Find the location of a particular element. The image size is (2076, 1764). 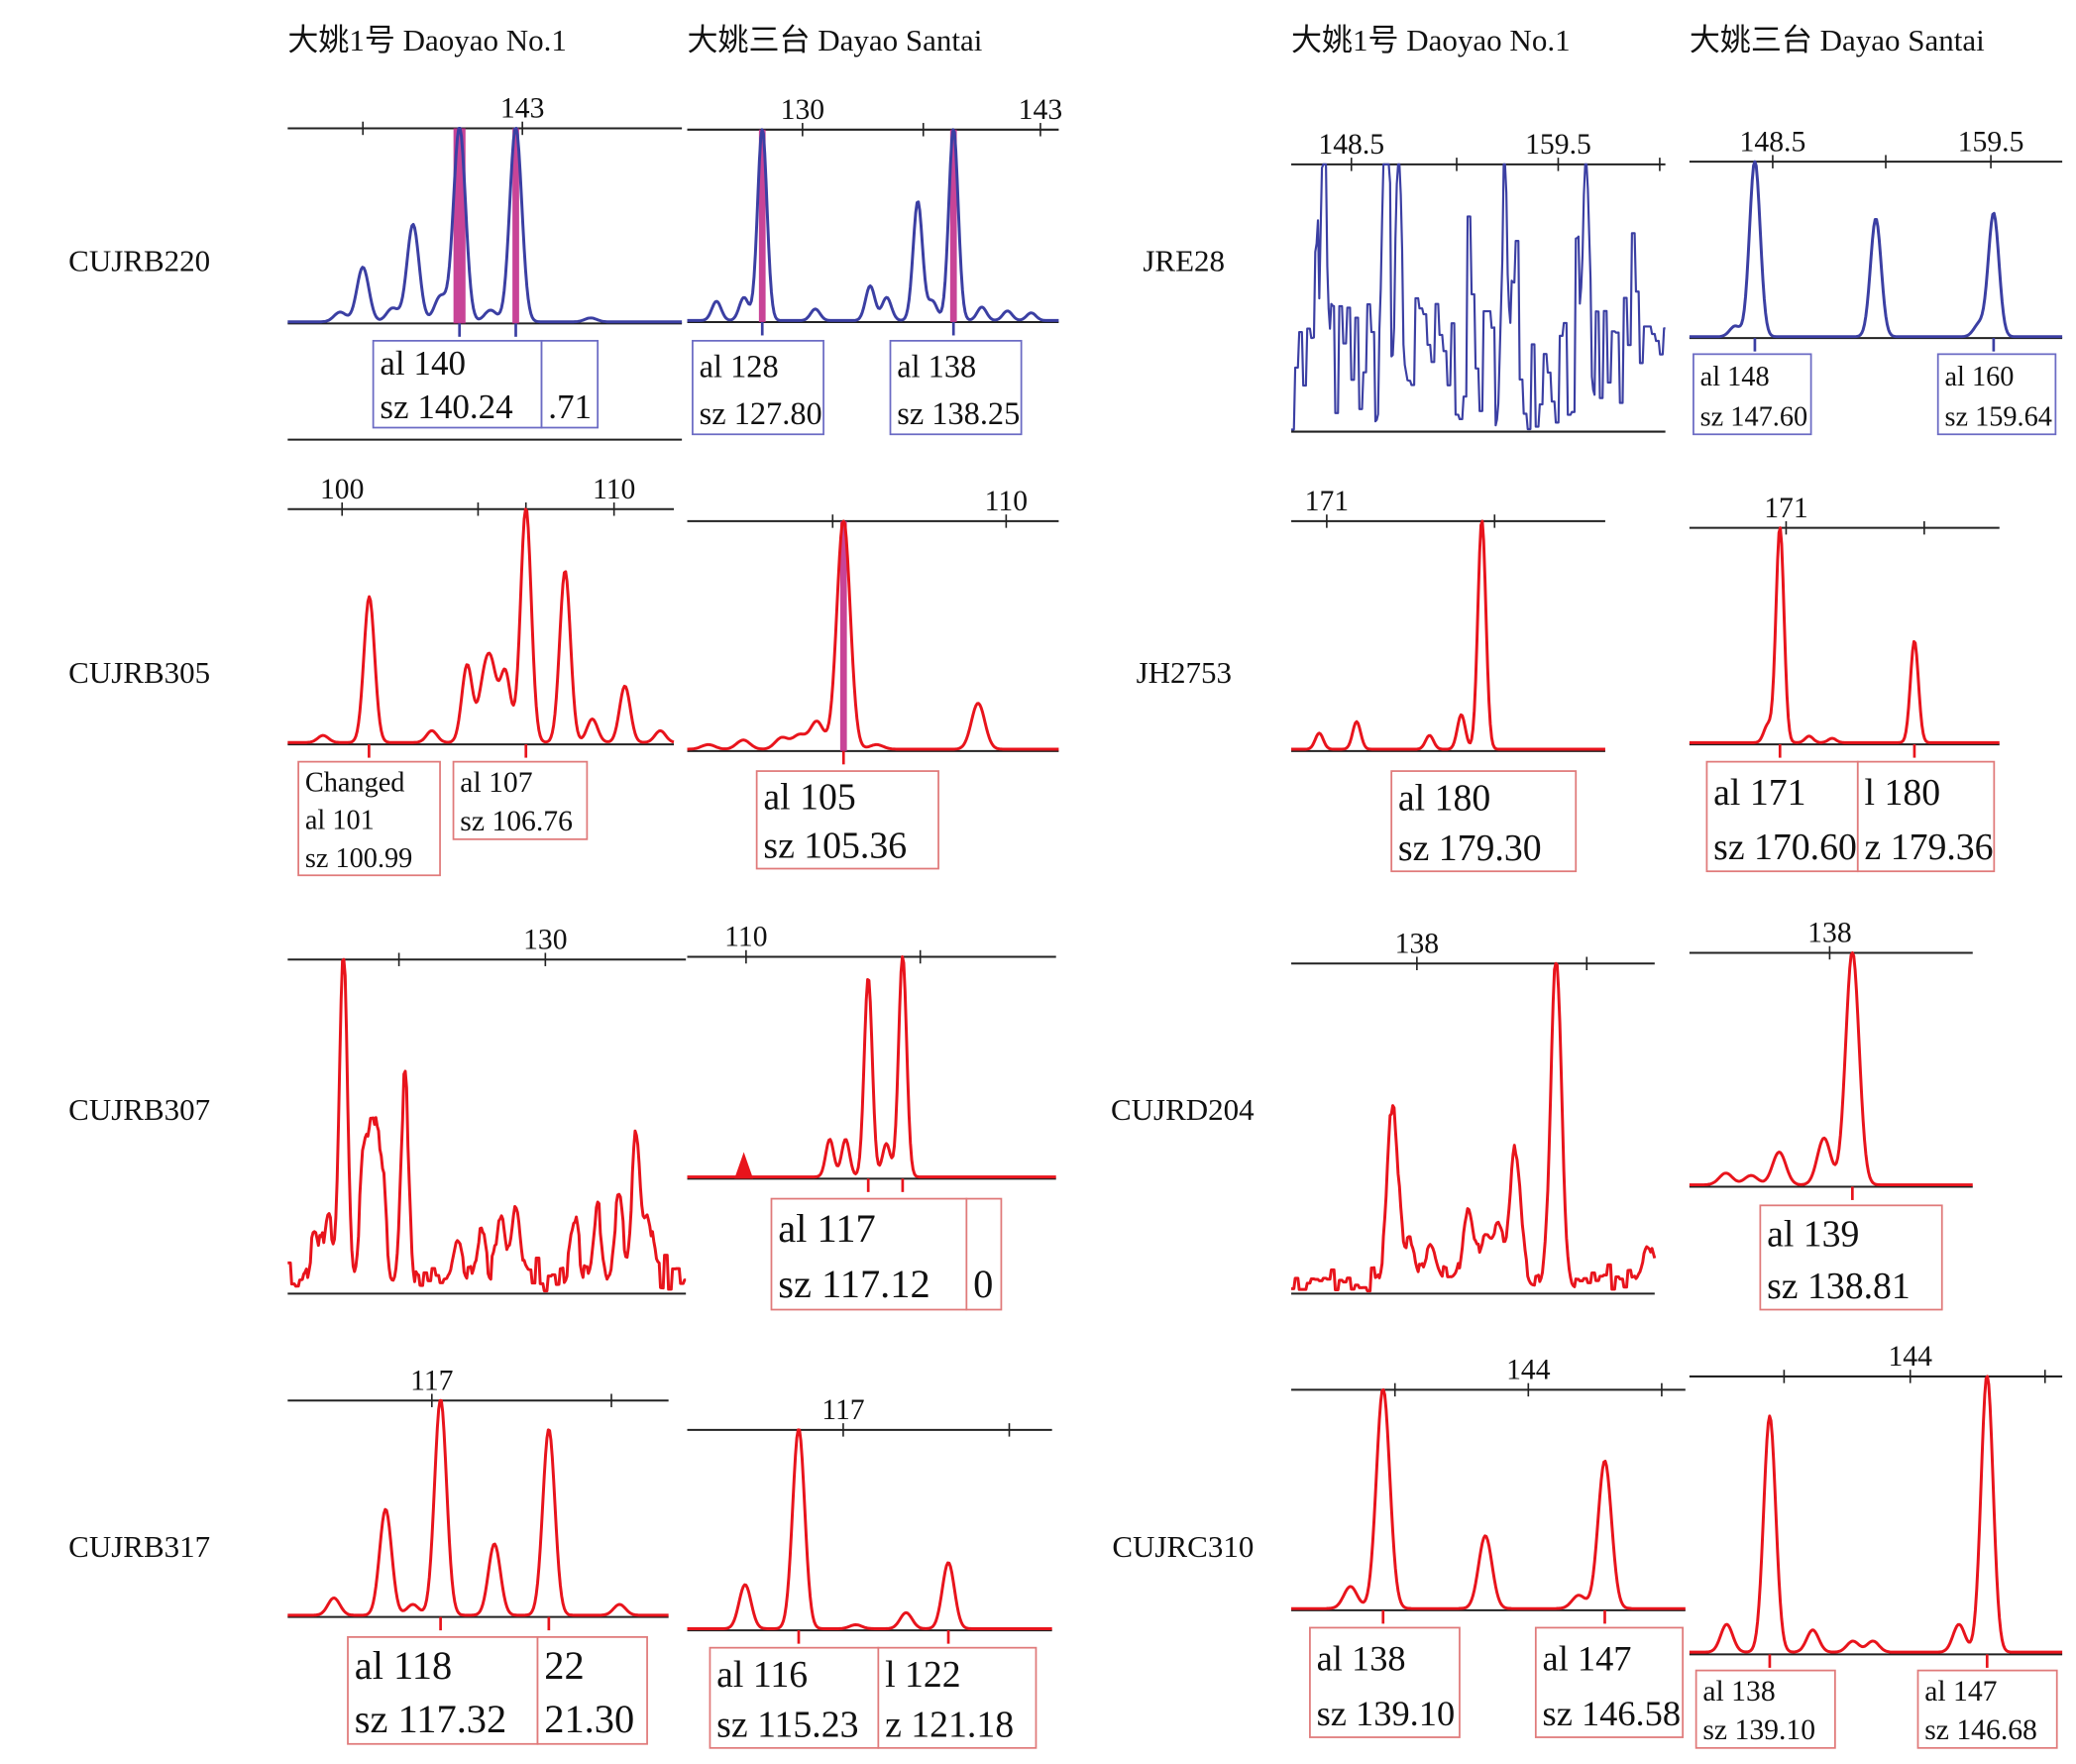

allele-label-box: l 180 z 179.36 is located at coordinates (1926, 816).